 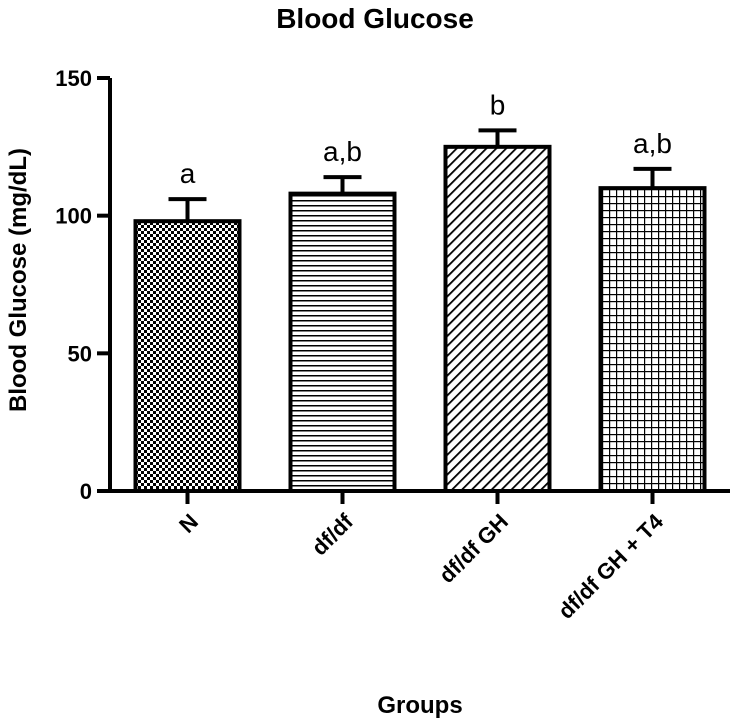 What do you see at coordinates (333, 534) in the screenshot?
I see `x-tick-label: df/df` at bounding box center [333, 534].